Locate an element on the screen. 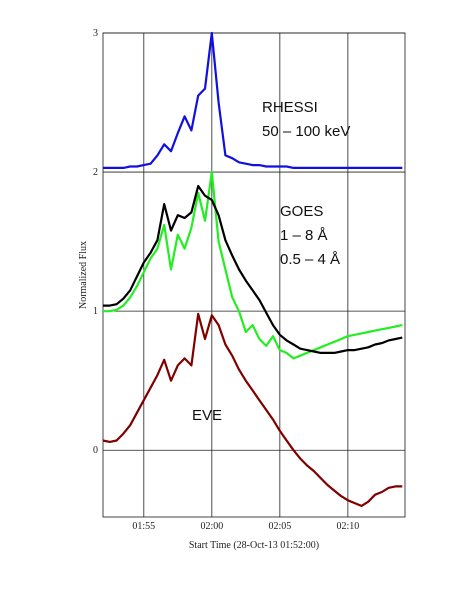  annotation: GOES is located at coordinates (301, 211).